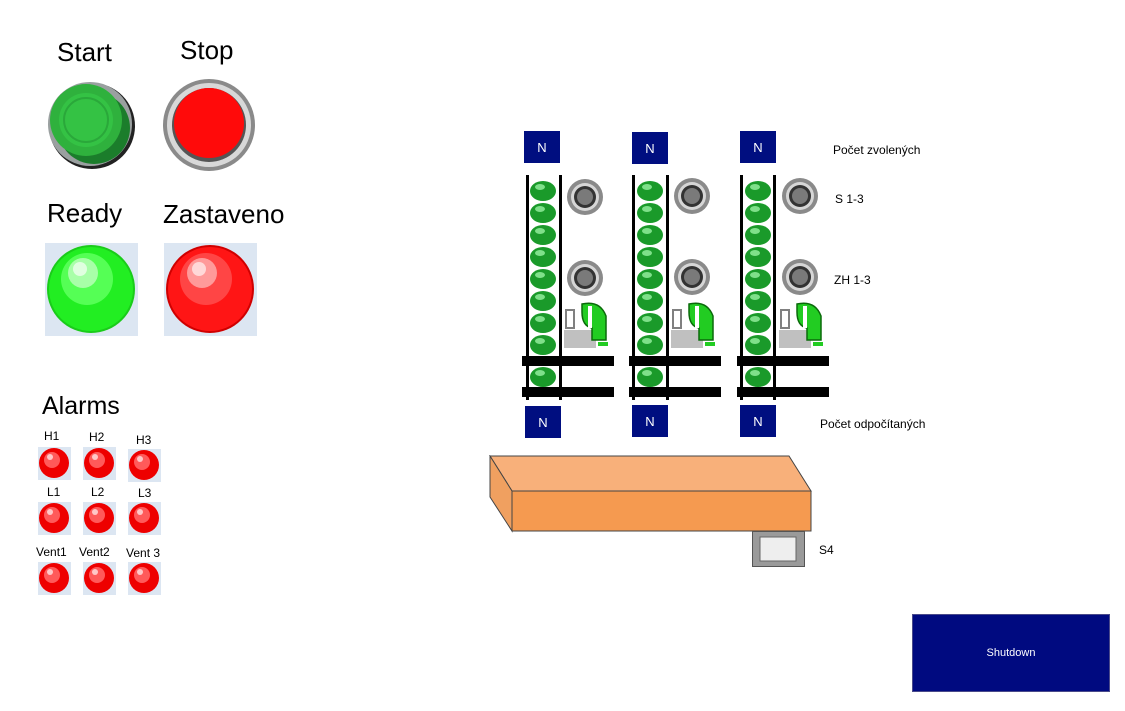  I want to click on counted-counter-1: N, so click(543, 422).